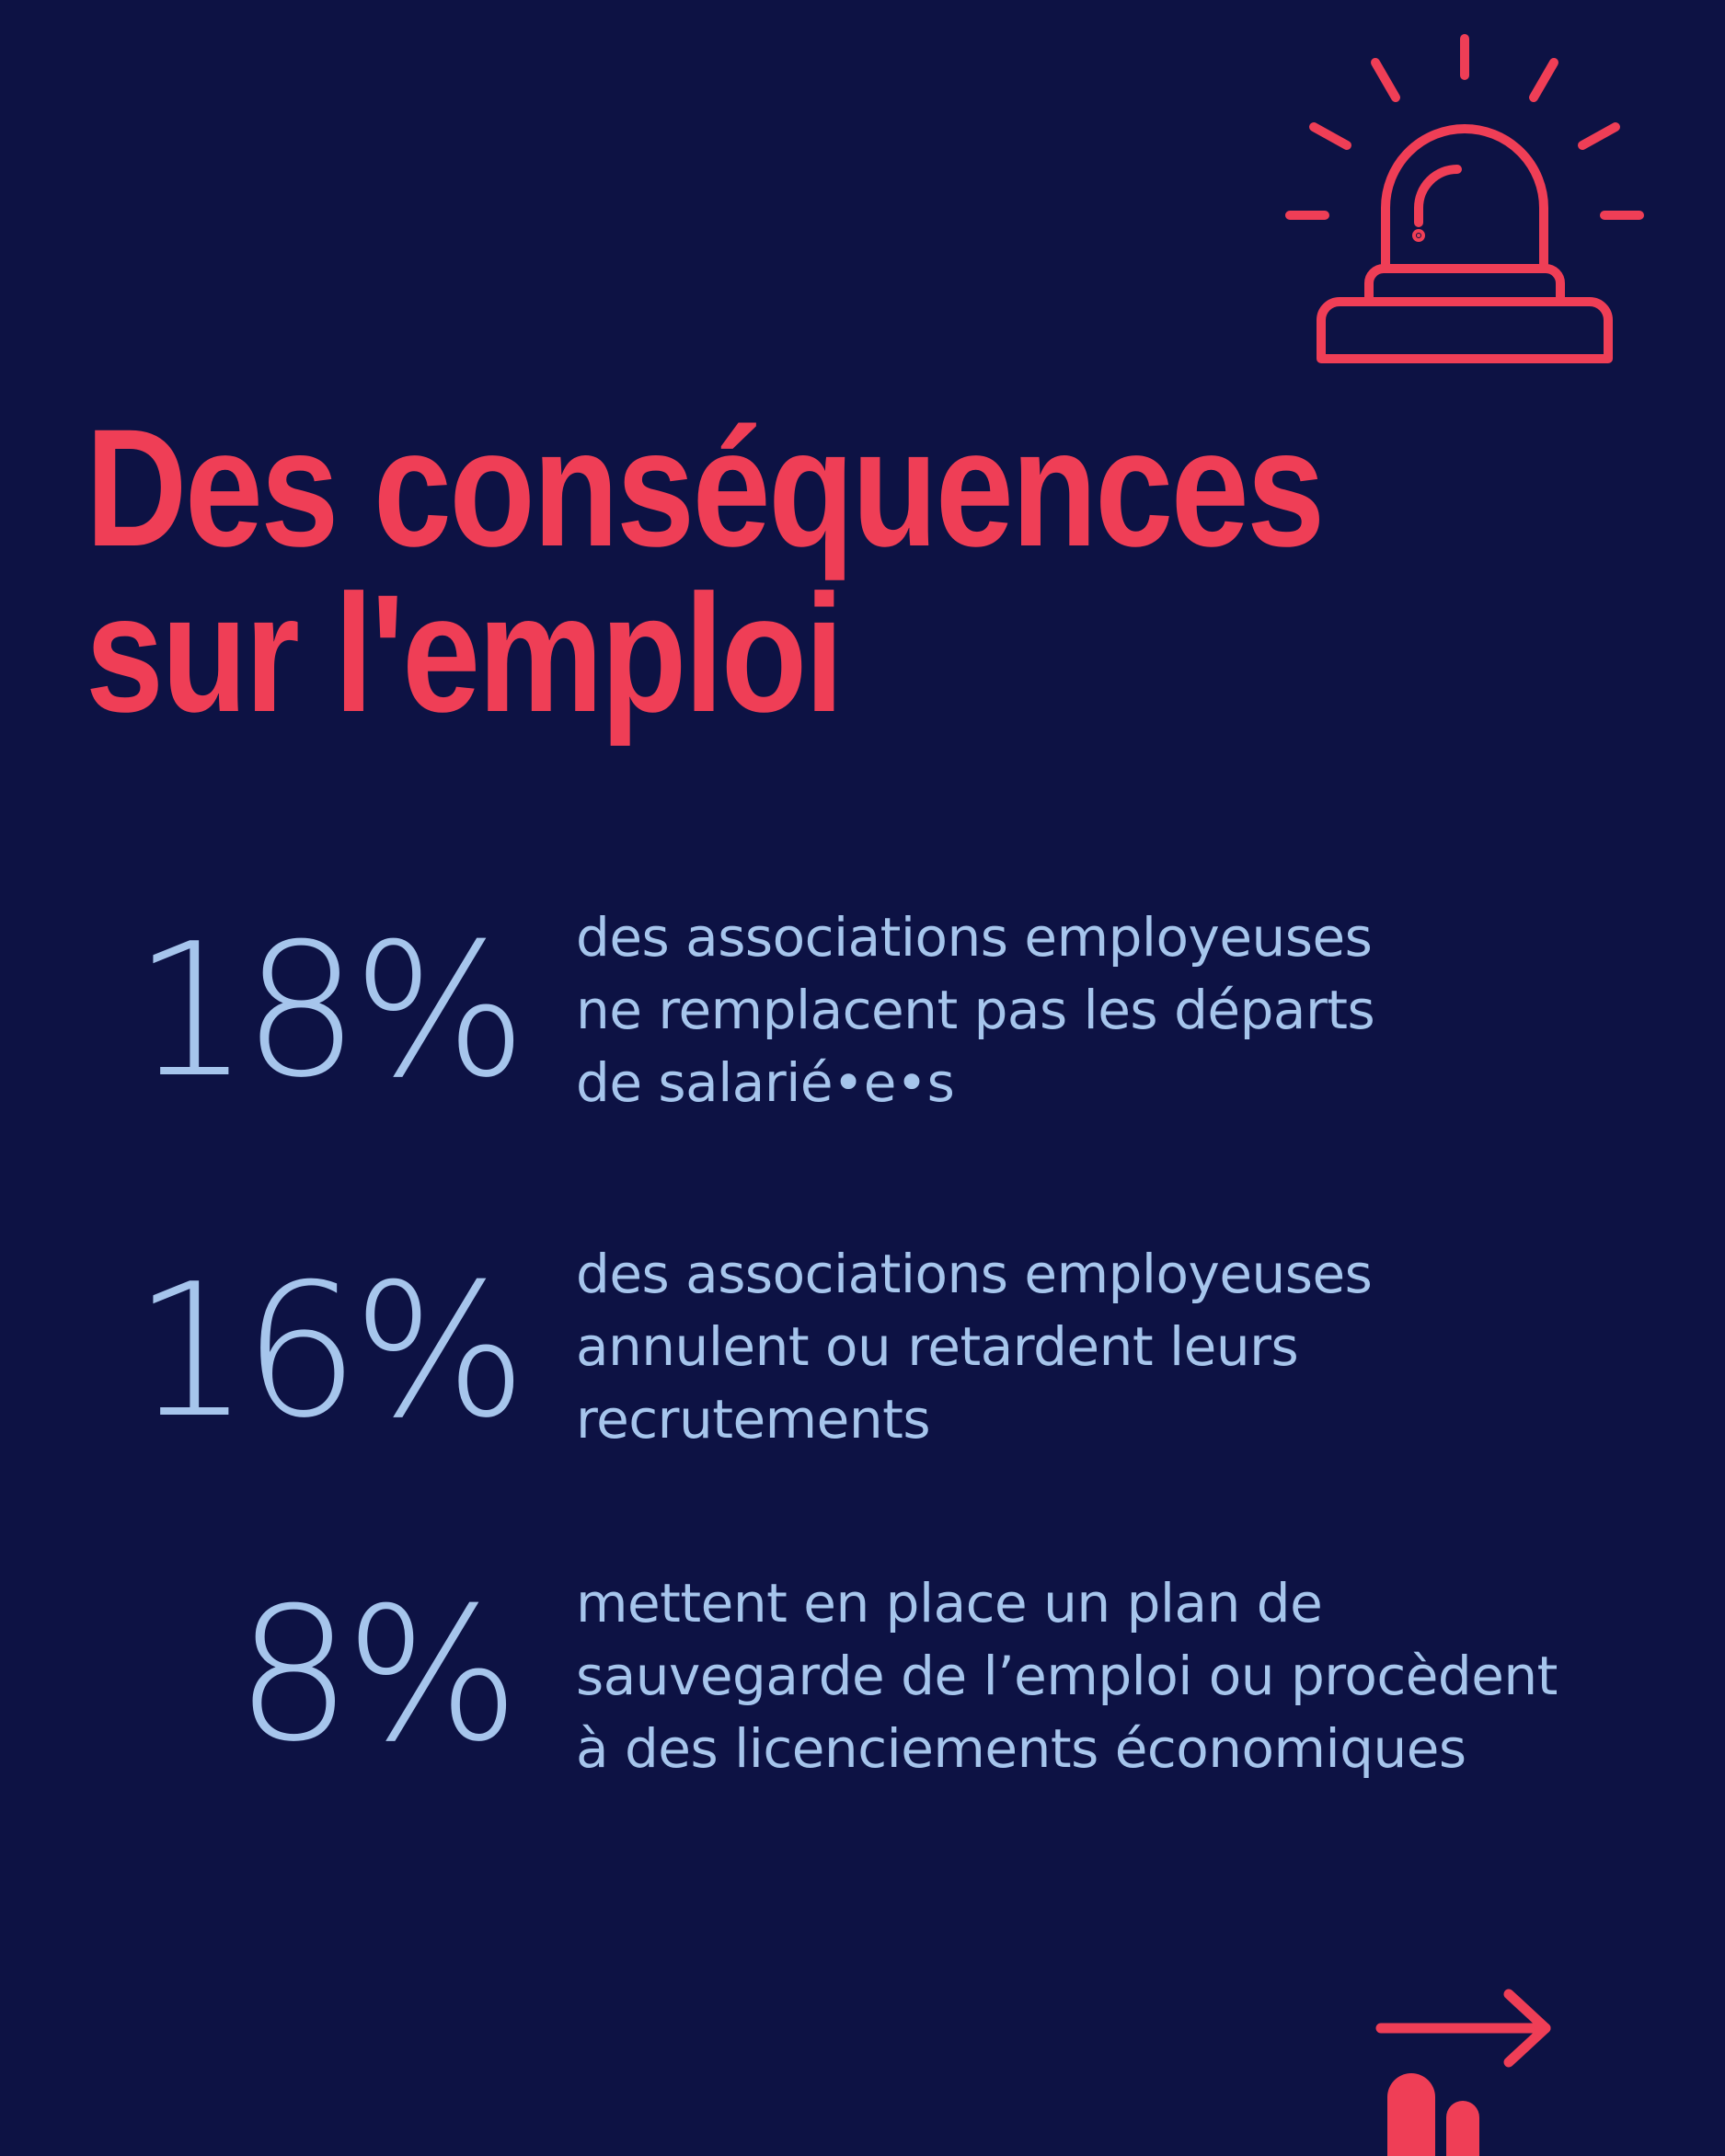 This screenshot has width=1725, height=2156. Describe the element at coordinates (1021, 1748) in the screenshot. I see `stat-description-line: à des licenciements économiques` at that location.